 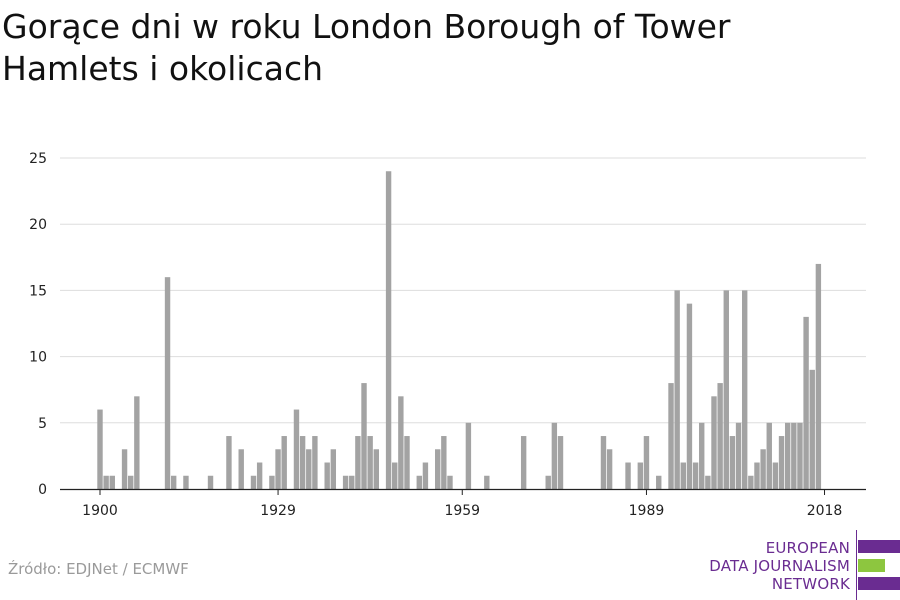 I want to click on logo-divider, so click(x=856, y=565).